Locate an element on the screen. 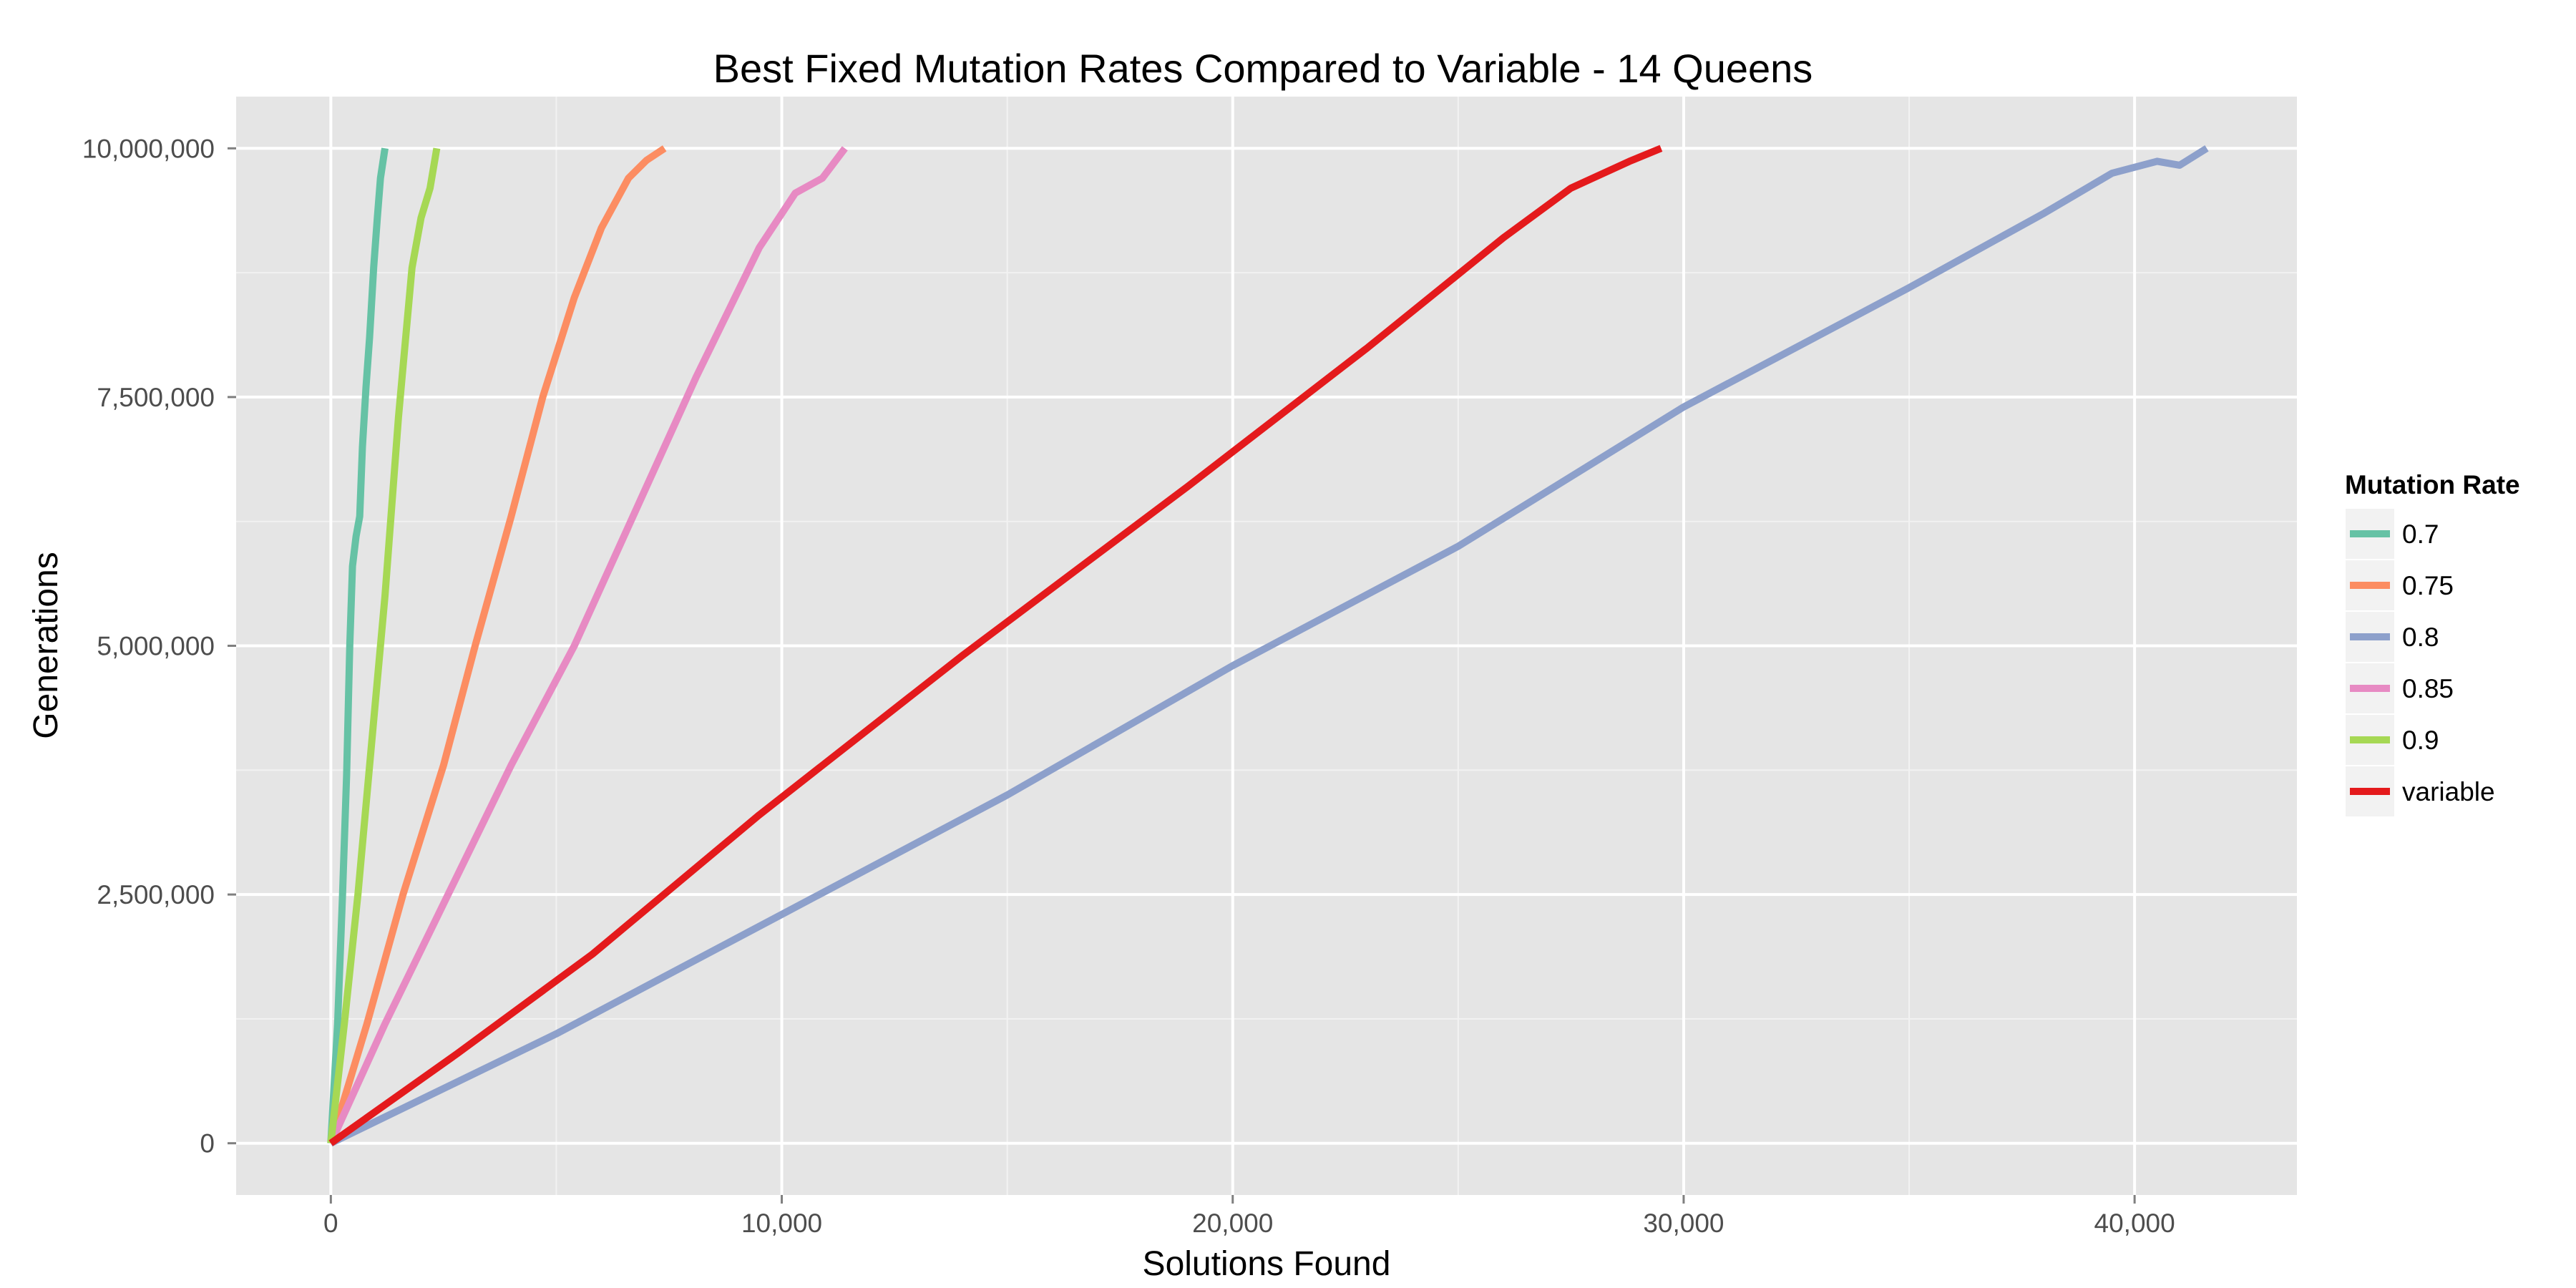  x-tick-label: 20,000 is located at coordinates (1232, 1223).